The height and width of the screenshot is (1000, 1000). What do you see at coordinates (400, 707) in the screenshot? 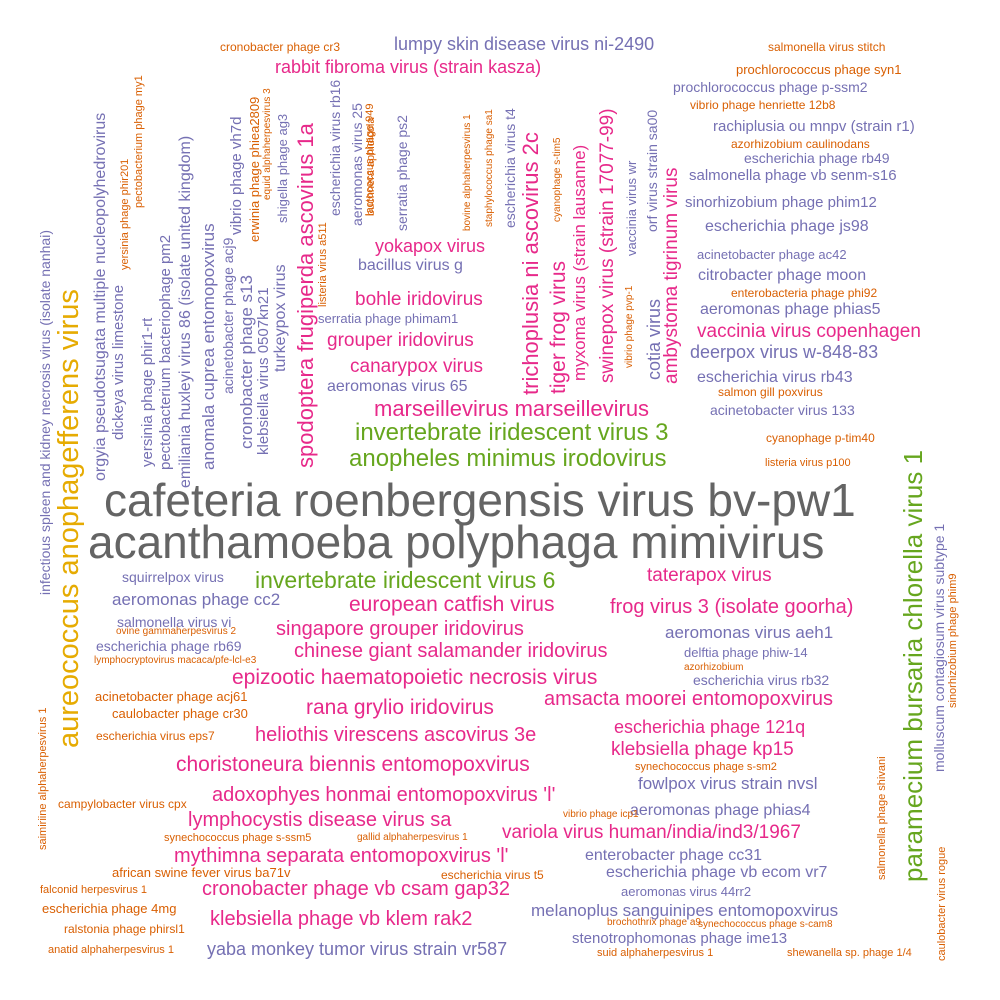
I see `word: rana grylio iridovirus` at bounding box center [400, 707].